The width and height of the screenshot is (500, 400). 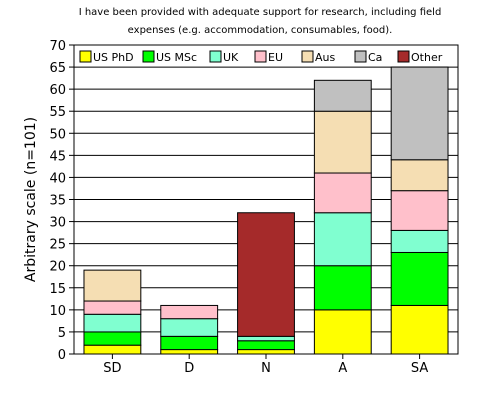 What do you see at coordinates (275, 57) in the screenshot?
I see `legend-label: EU` at bounding box center [275, 57].